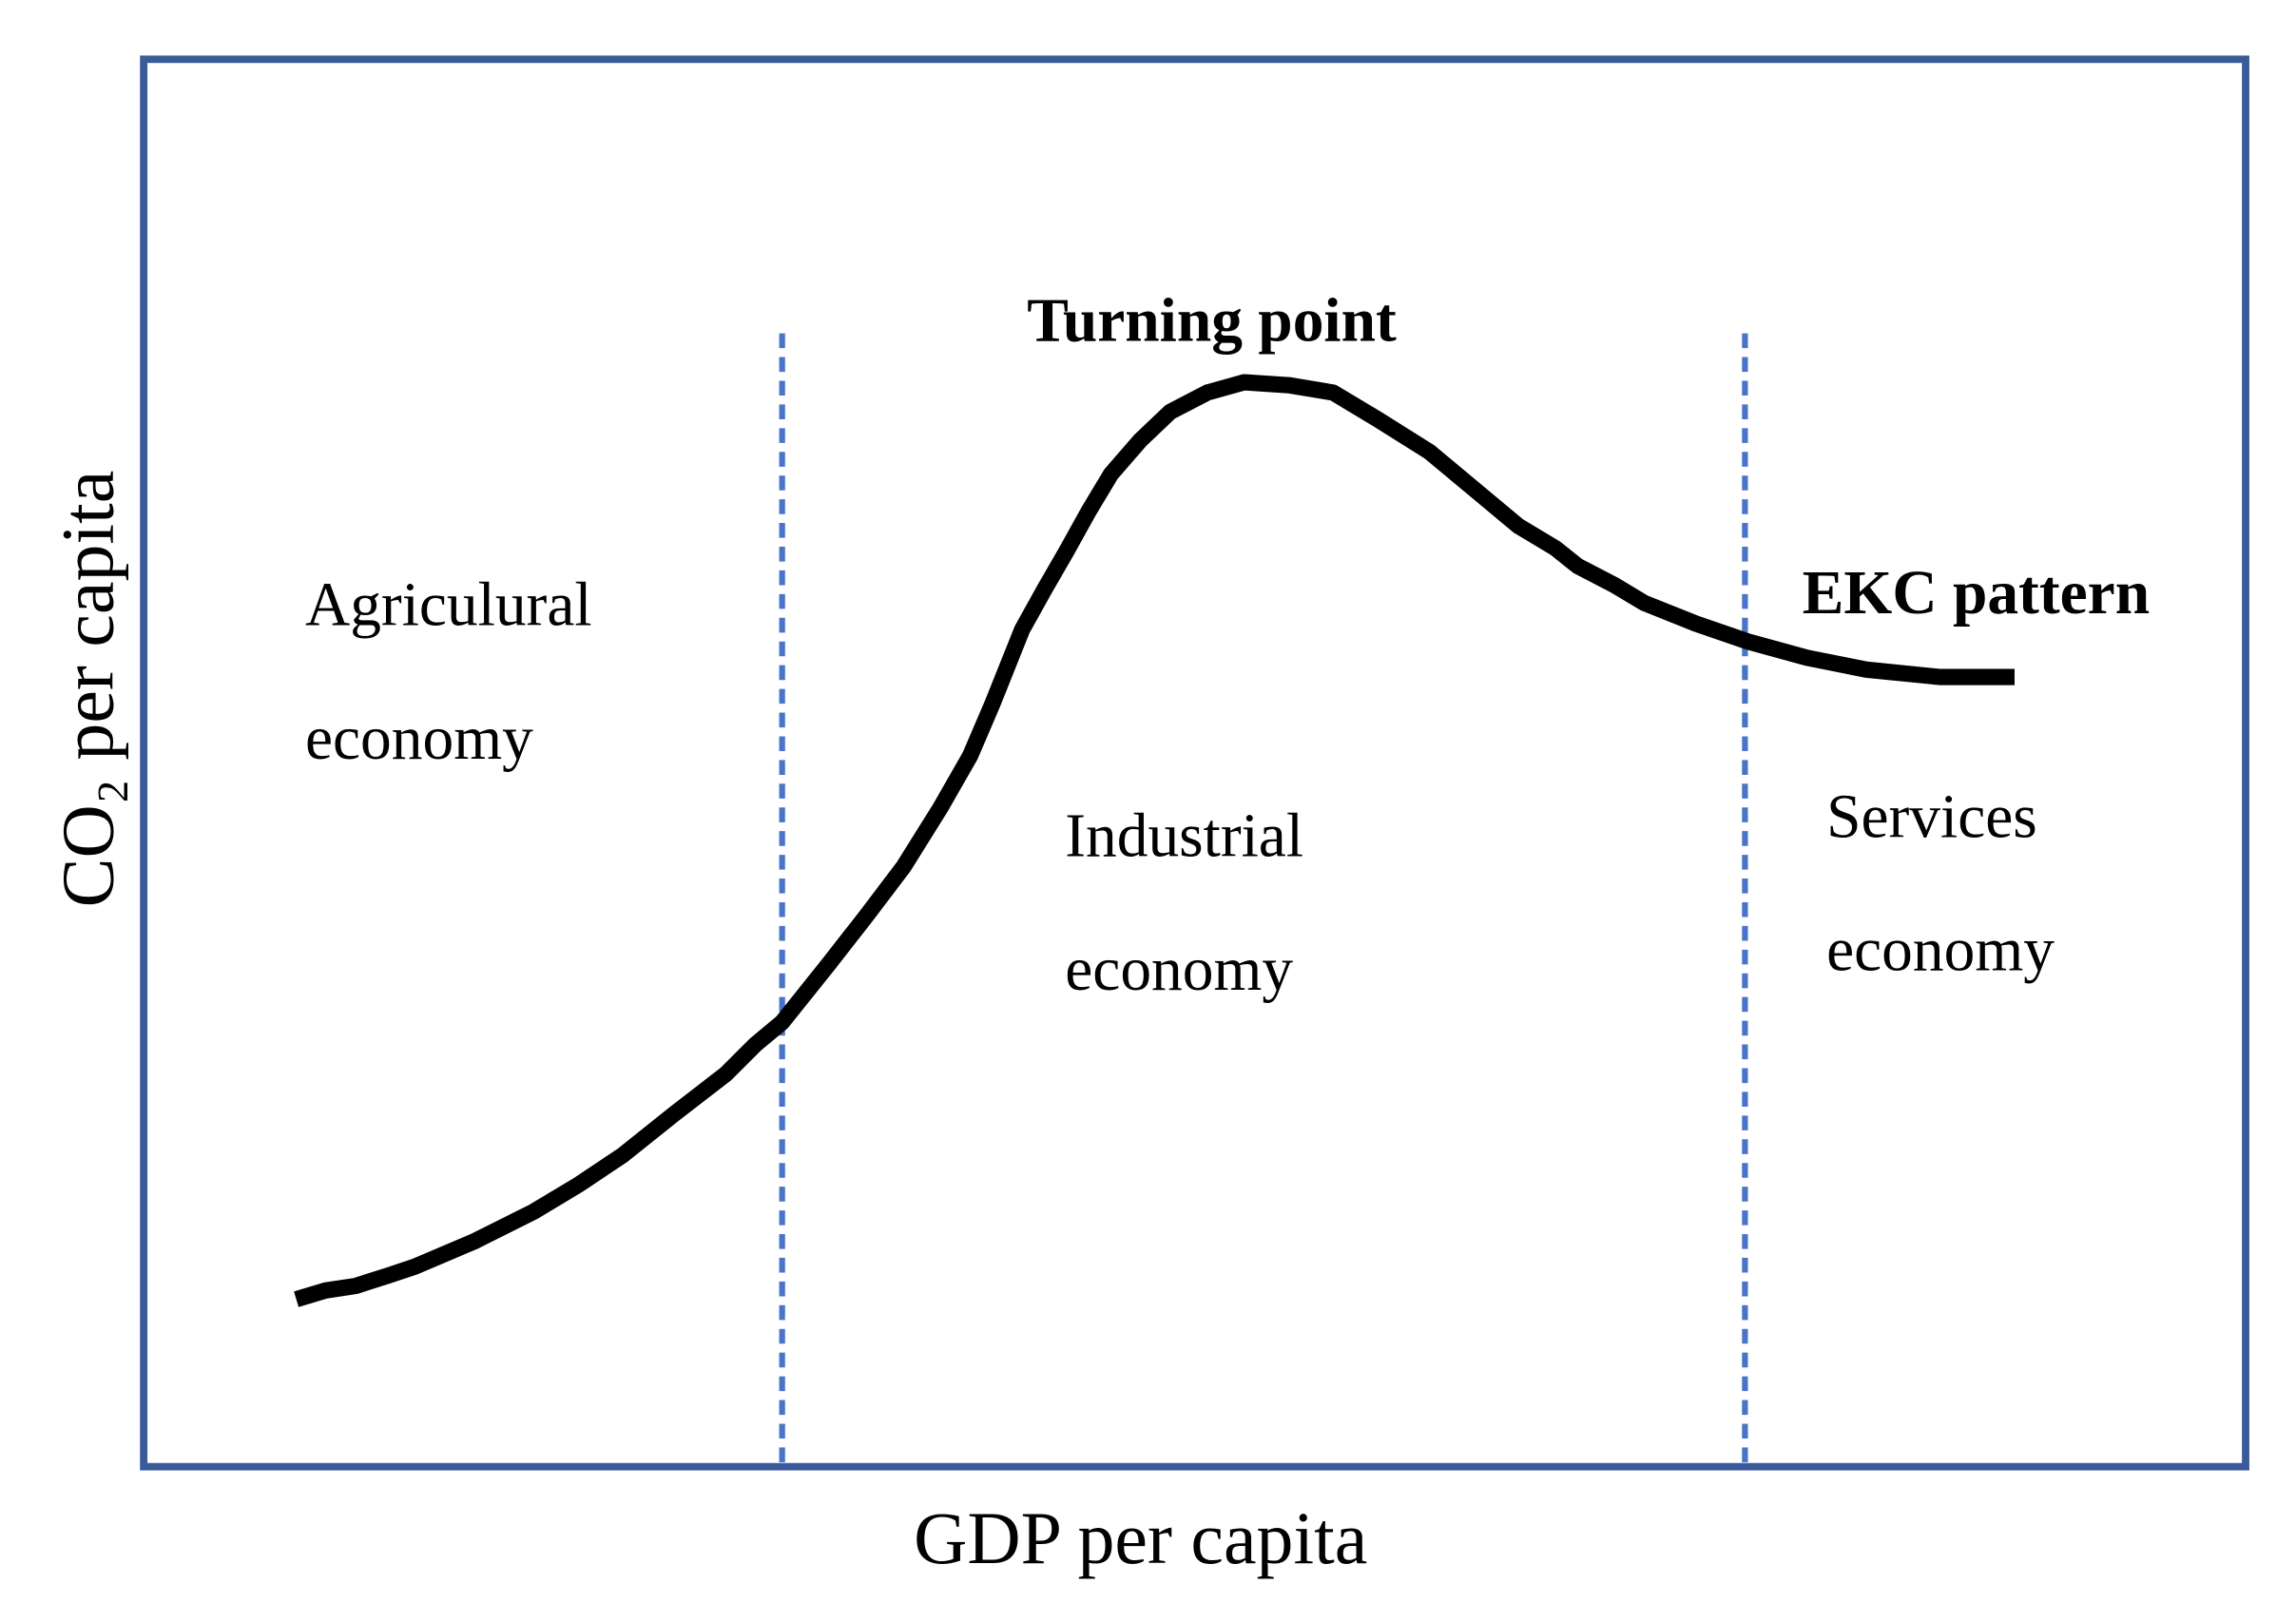 This screenshot has height=1603, width=2296. What do you see at coordinates (448, 605) in the screenshot?
I see `region-label: Agriculural` at bounding box center [448, 605].